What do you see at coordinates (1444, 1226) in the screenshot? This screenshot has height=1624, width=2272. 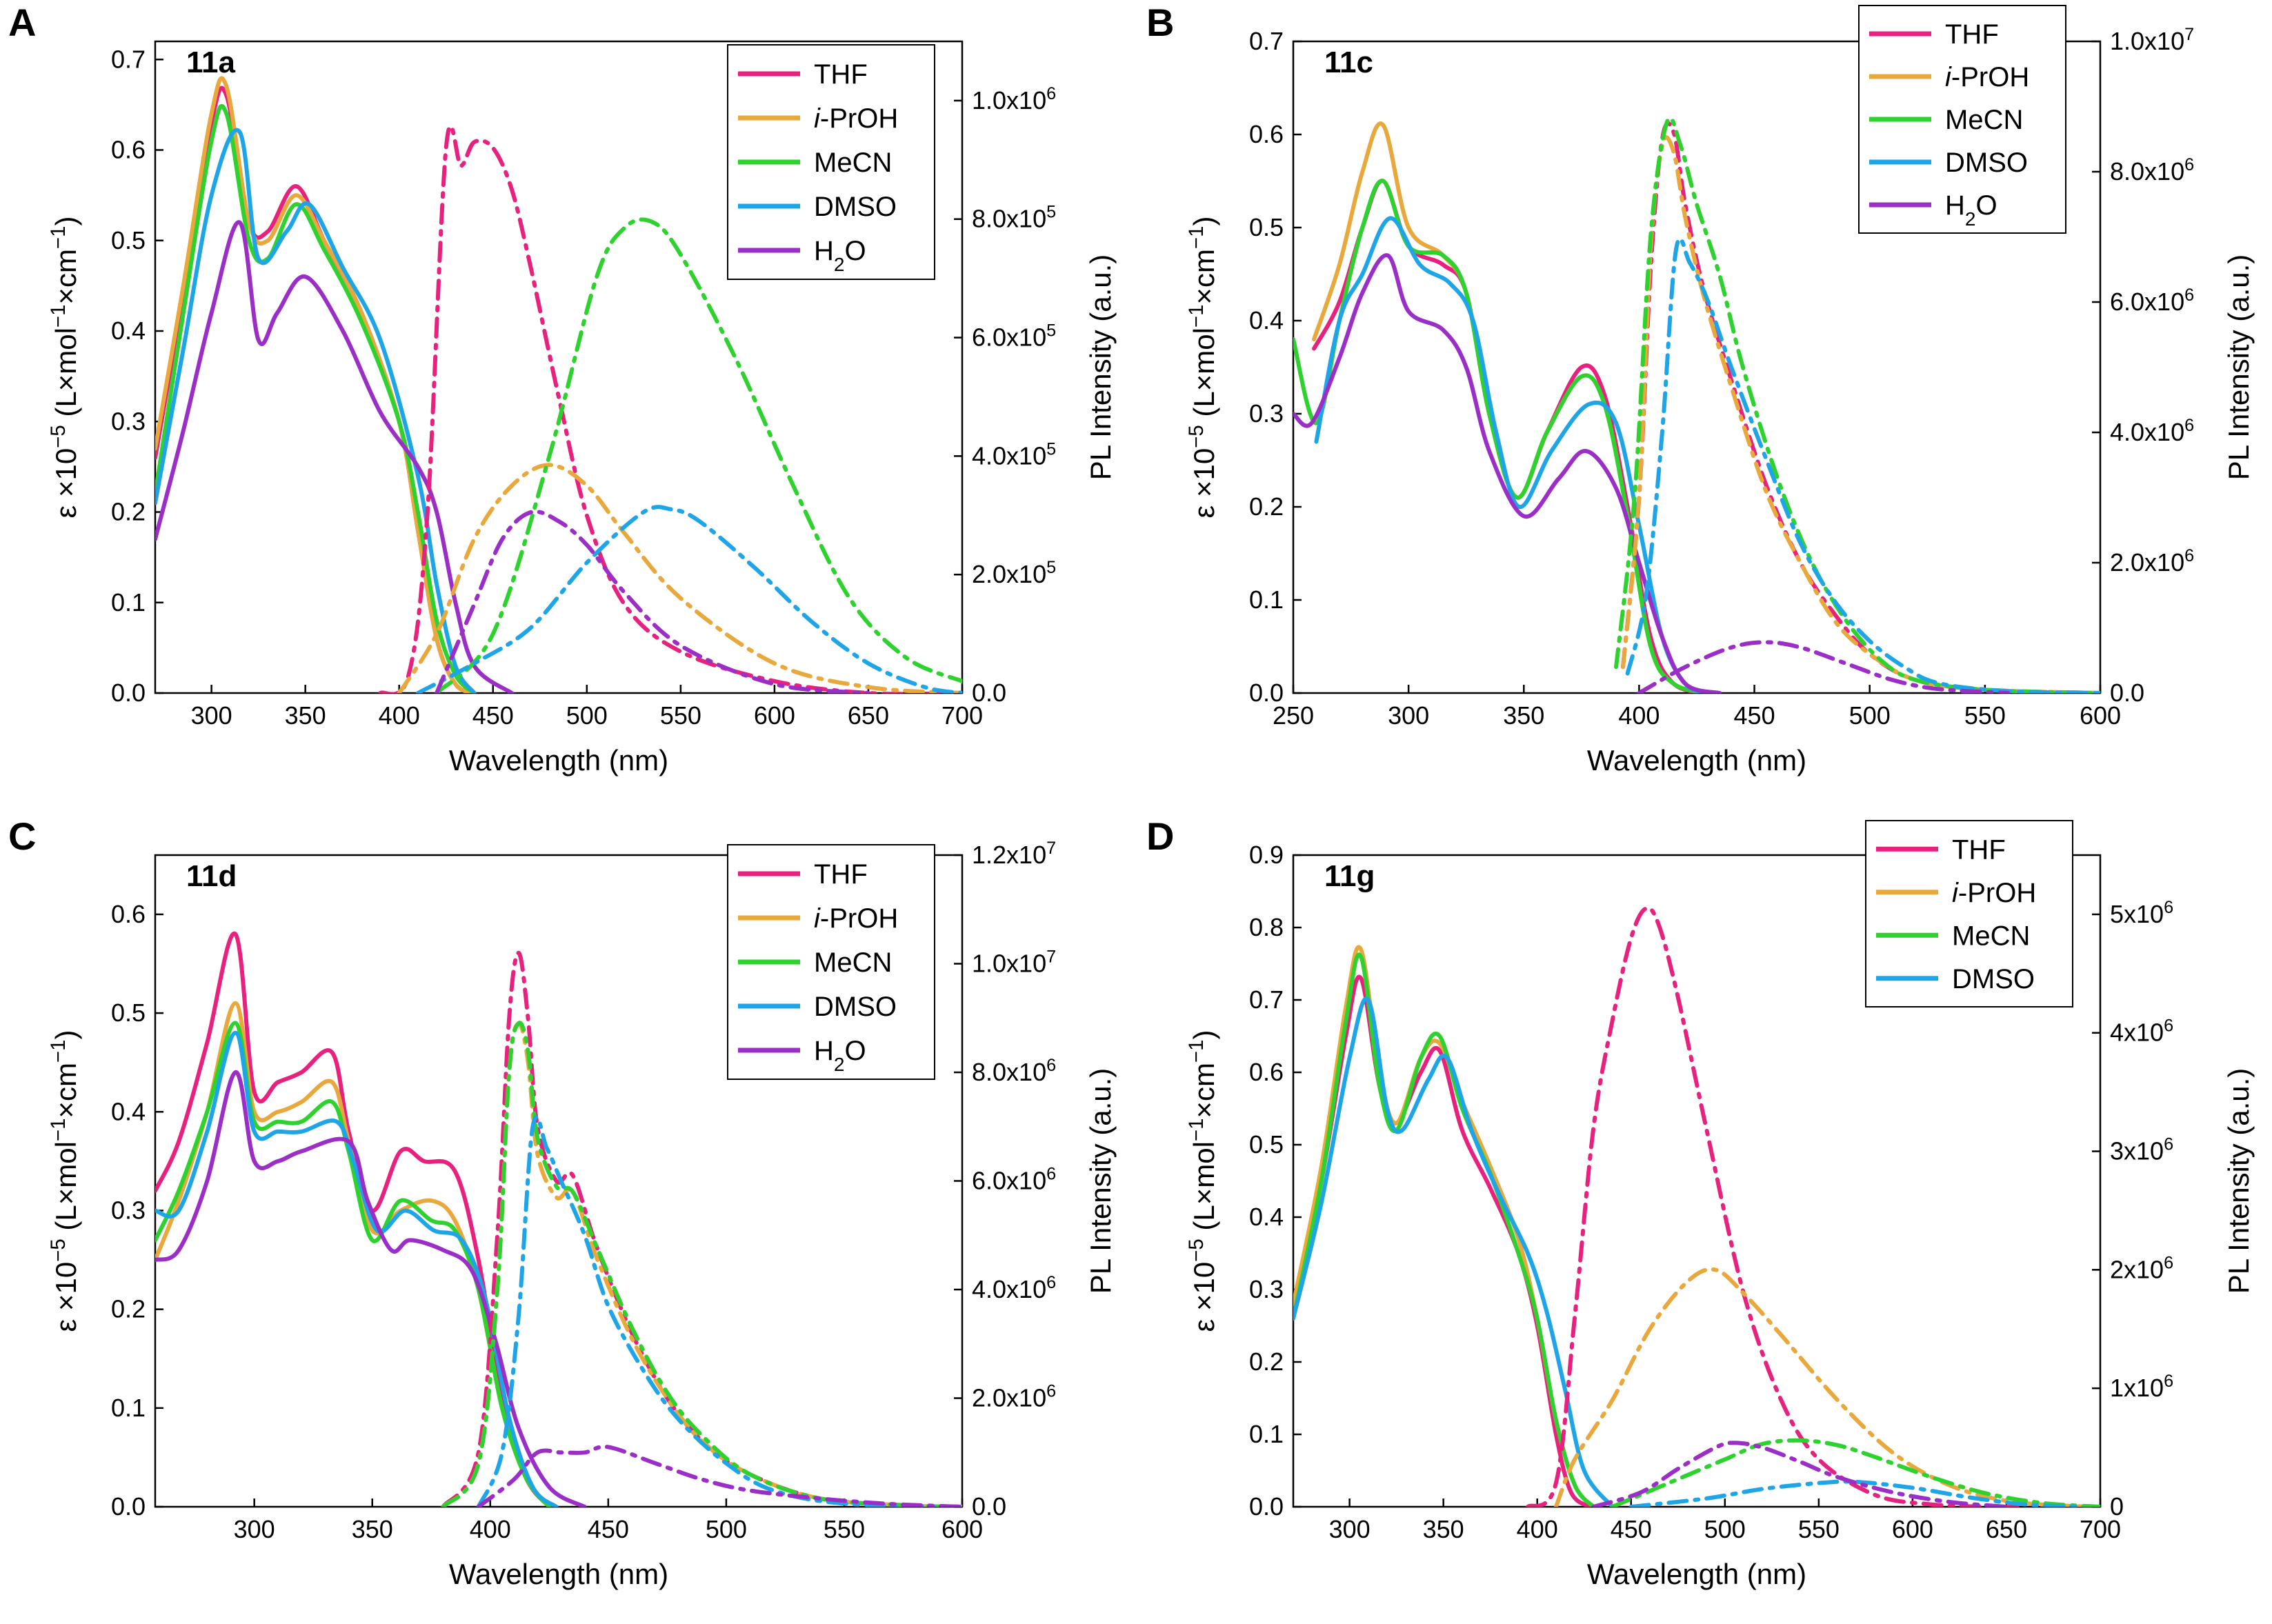 I see `series-i-proh-abs` at bounding box center [1444, 1226].